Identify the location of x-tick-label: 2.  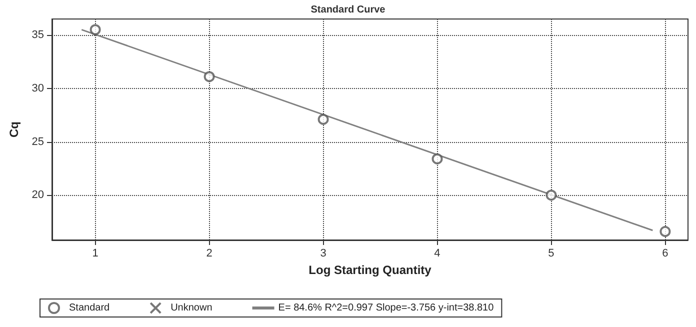
(209, 254).